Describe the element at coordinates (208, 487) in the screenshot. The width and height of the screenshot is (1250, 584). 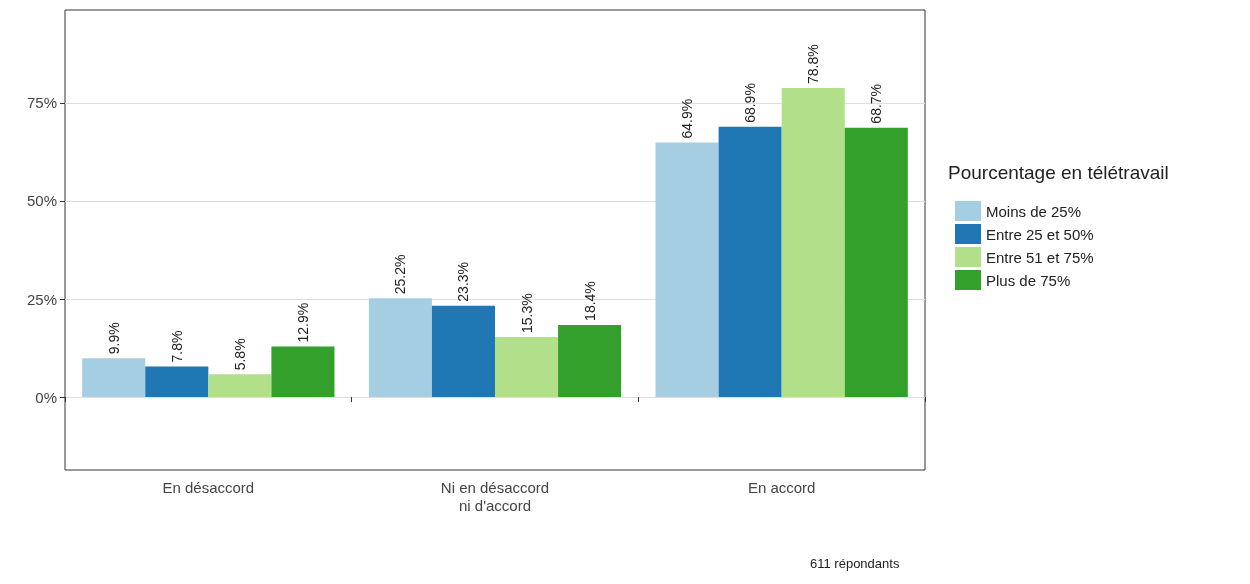
I see `x-tick-label: En désaccord` at that location.